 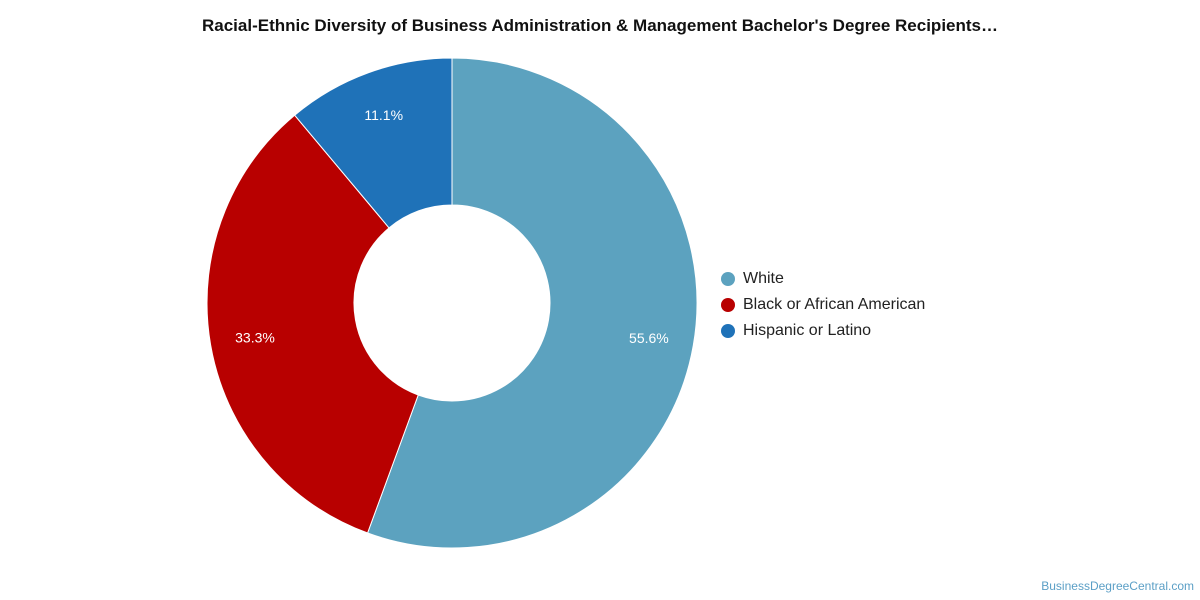 I want to click on legend-label: Hispanic or Latino, so click(x=807, y=330).